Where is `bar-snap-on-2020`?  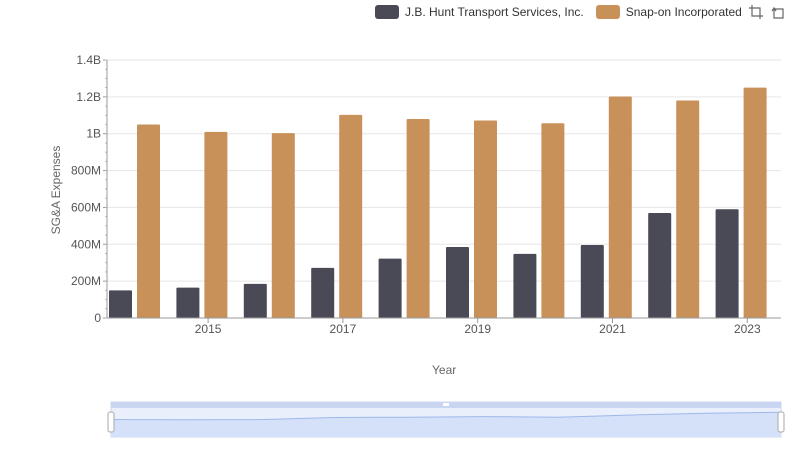 bar-snap-on-2020 is located at coordinates (553, 221).